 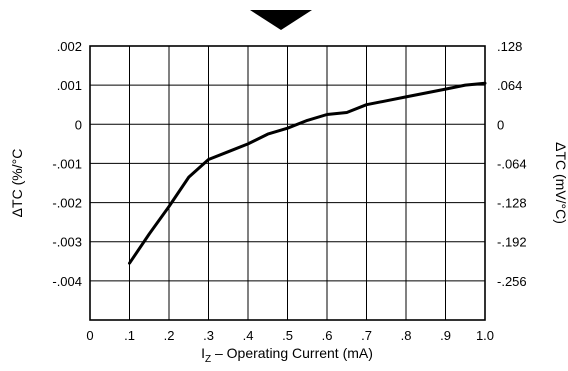 I want to click on x-axis-title-subscript: Z, so click(x=208, y=359).